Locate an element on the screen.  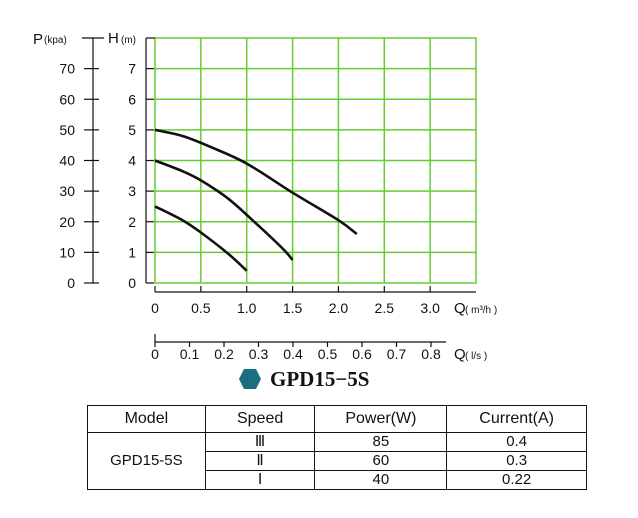
h-tick-label: 5 is located at coordinates (132, 130).